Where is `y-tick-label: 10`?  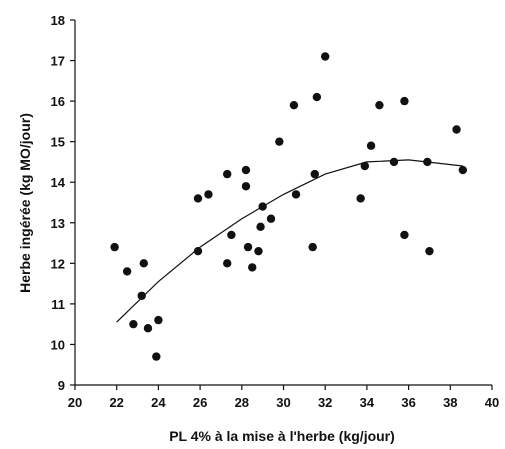 y-tick-label: 10 is located at coordinates (58, 344).